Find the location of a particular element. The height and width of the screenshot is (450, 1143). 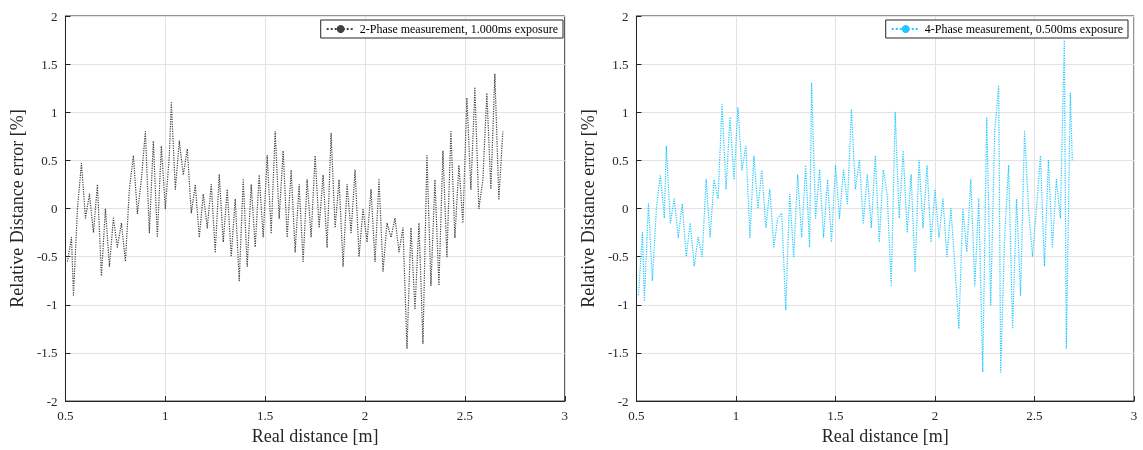

legend-label: 2-Phase measurement, 1.000ms exposure is located at coordinates (459, 29).